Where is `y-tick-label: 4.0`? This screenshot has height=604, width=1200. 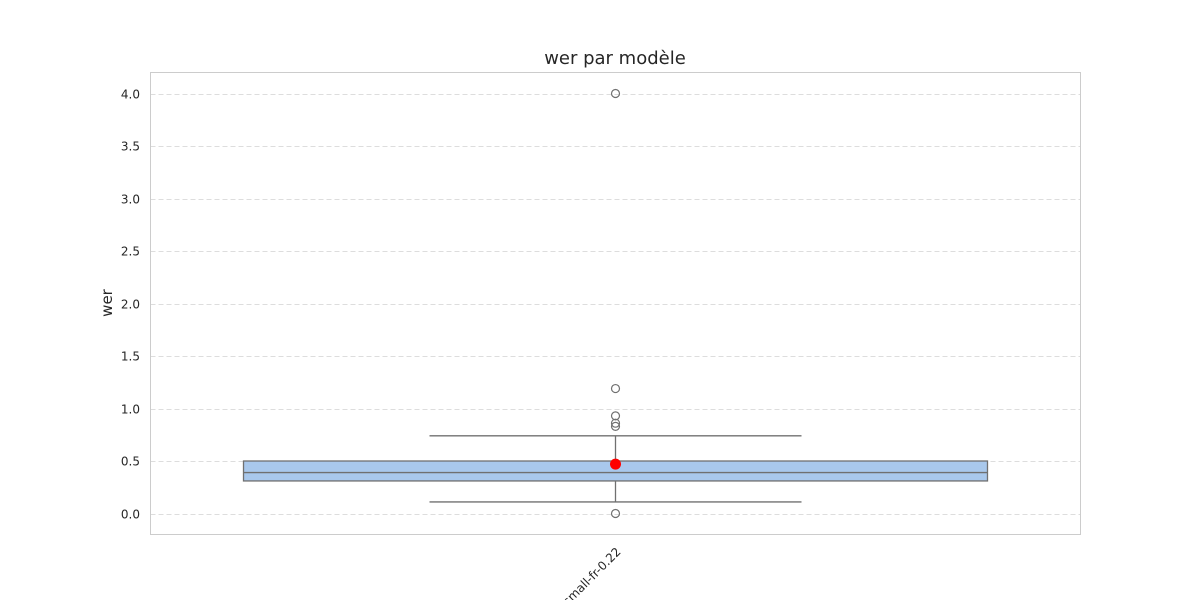 y-tick-label: 4.0 is located at coordinates (130, 95).